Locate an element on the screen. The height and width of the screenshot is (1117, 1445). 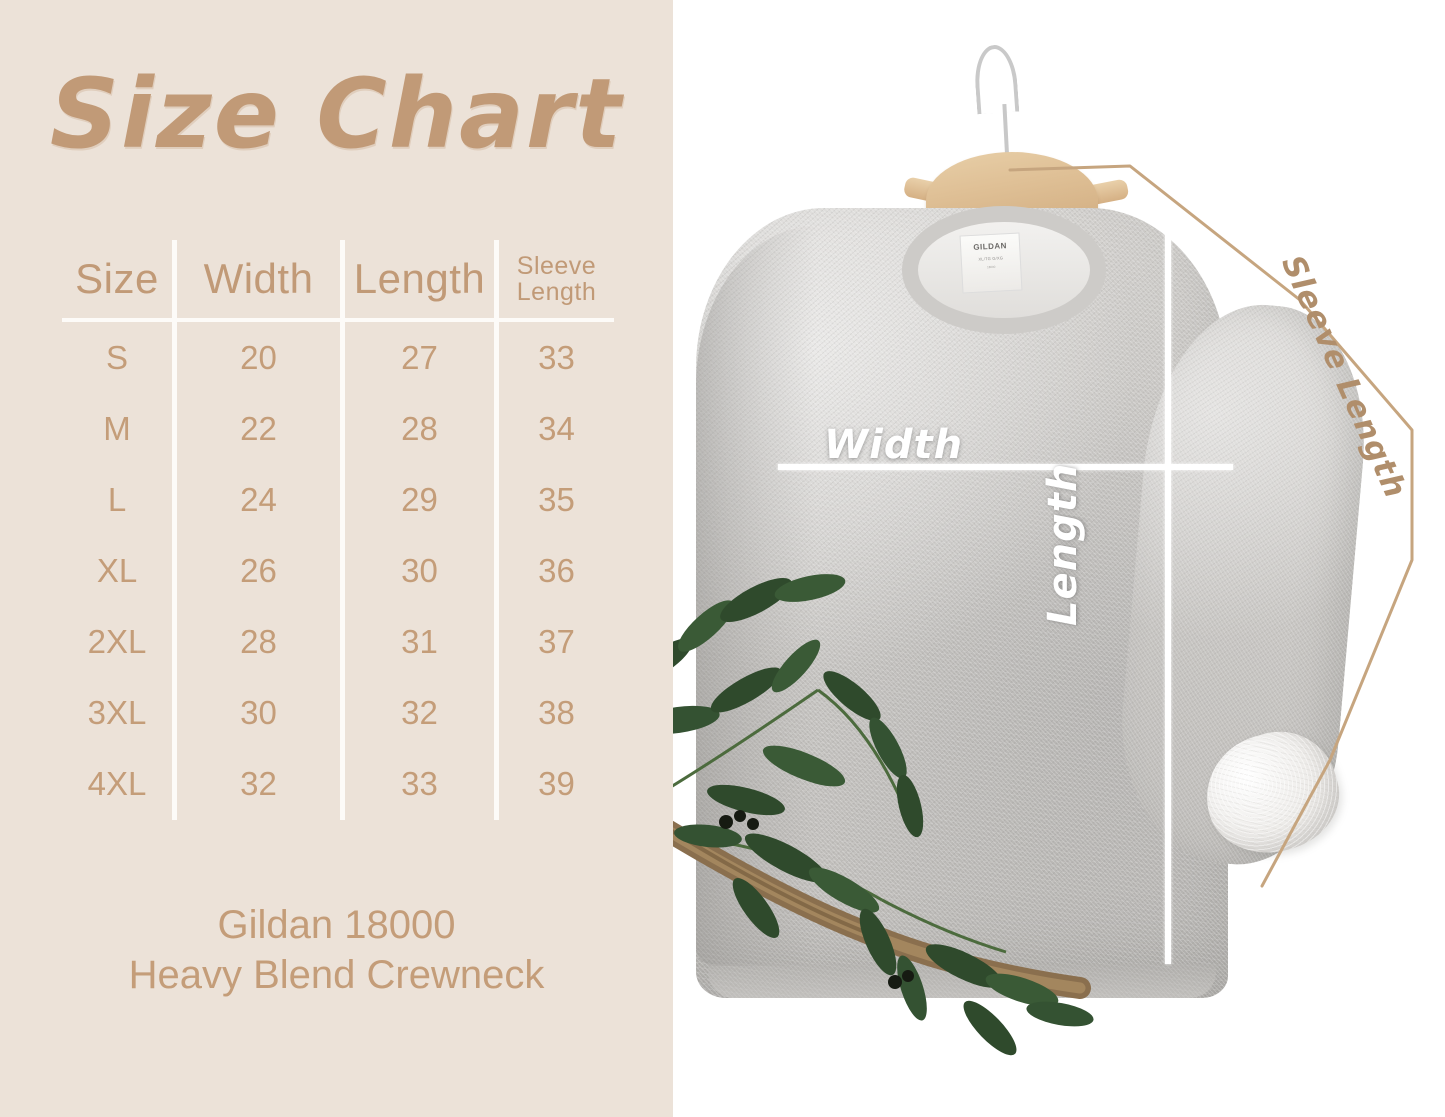
cell-width: 24 is located at coordinates (258, 499).